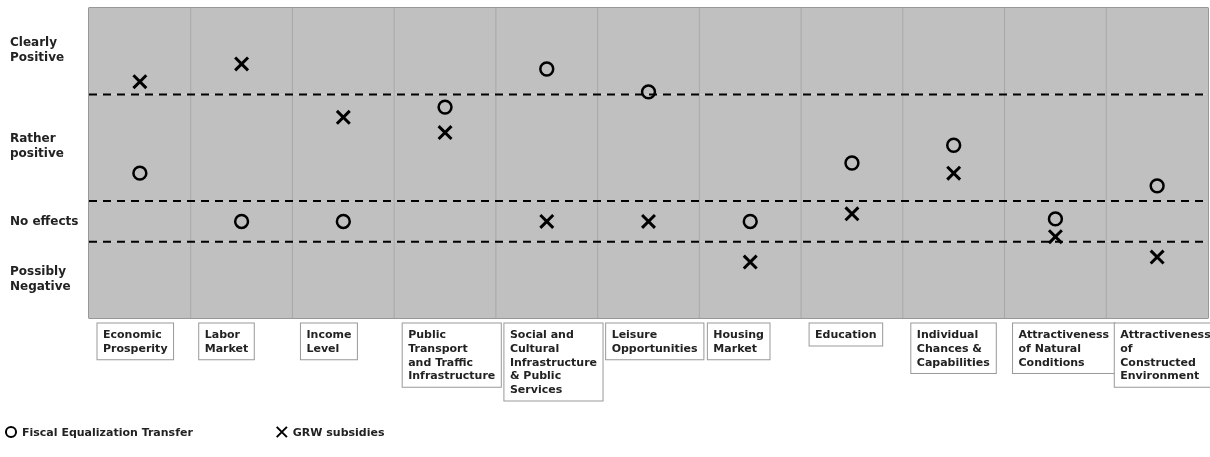 This screenshot has height=457, width=1210. I want to click on x-tick-label: Leisure Opportunities, so click(654, 341).